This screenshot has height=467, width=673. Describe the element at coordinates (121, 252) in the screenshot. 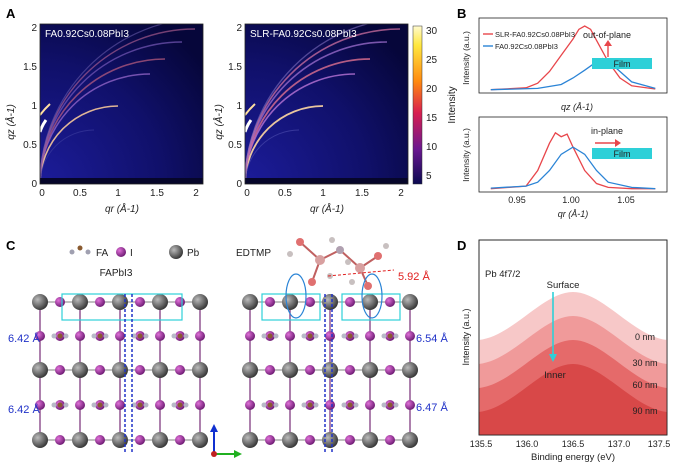

I see `iodine-icon` at that location.